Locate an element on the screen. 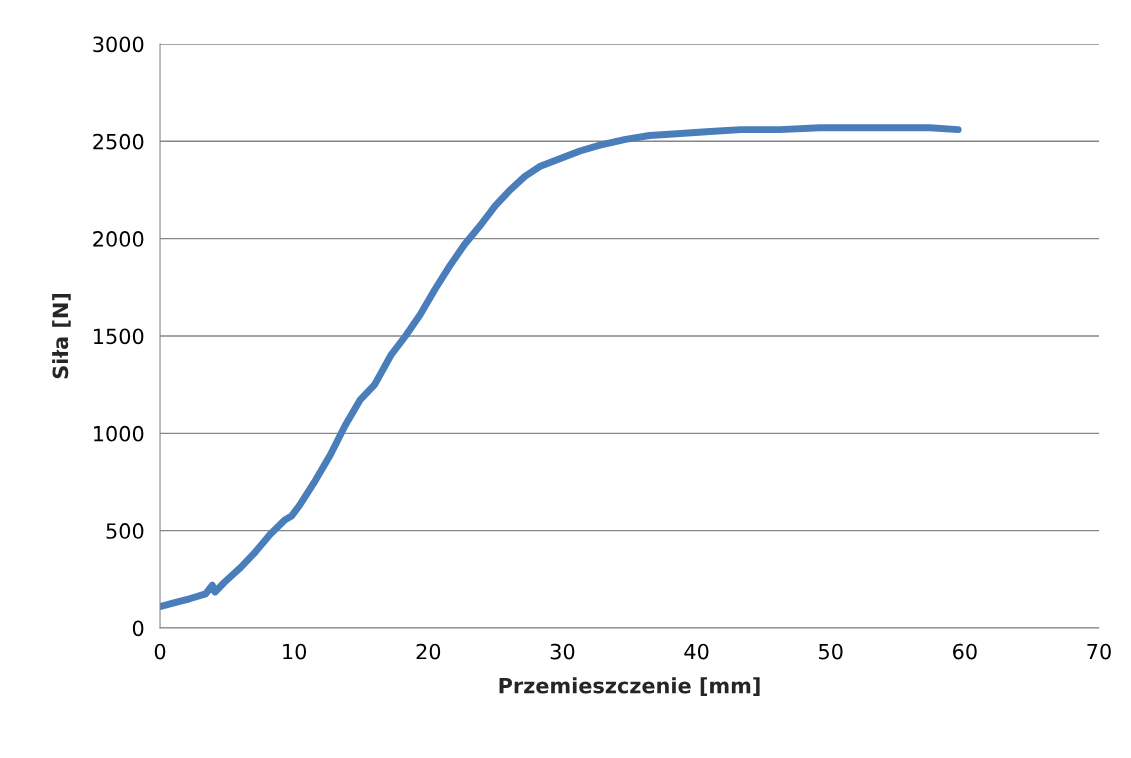 The image size is (1131, 758). y-tick-label: 0 is located at coordinates (138, 628).